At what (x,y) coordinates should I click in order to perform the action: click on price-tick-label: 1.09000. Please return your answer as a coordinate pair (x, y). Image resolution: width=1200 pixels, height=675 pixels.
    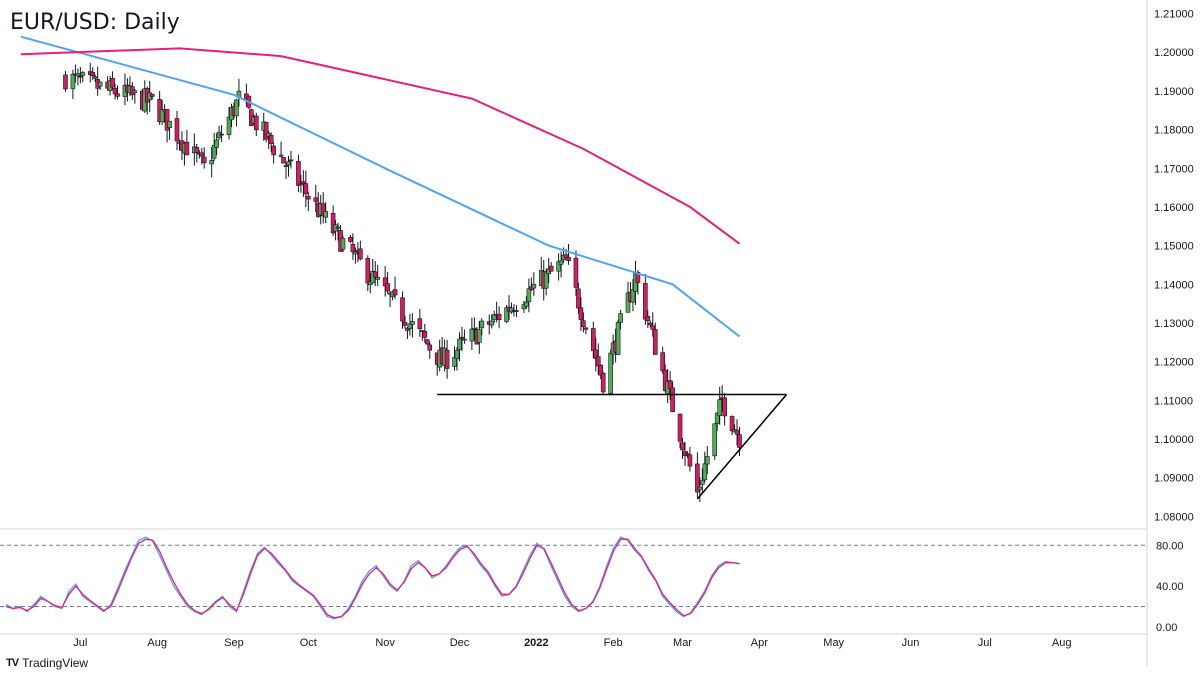
    Looking at the image, I should click on (1174, 479).